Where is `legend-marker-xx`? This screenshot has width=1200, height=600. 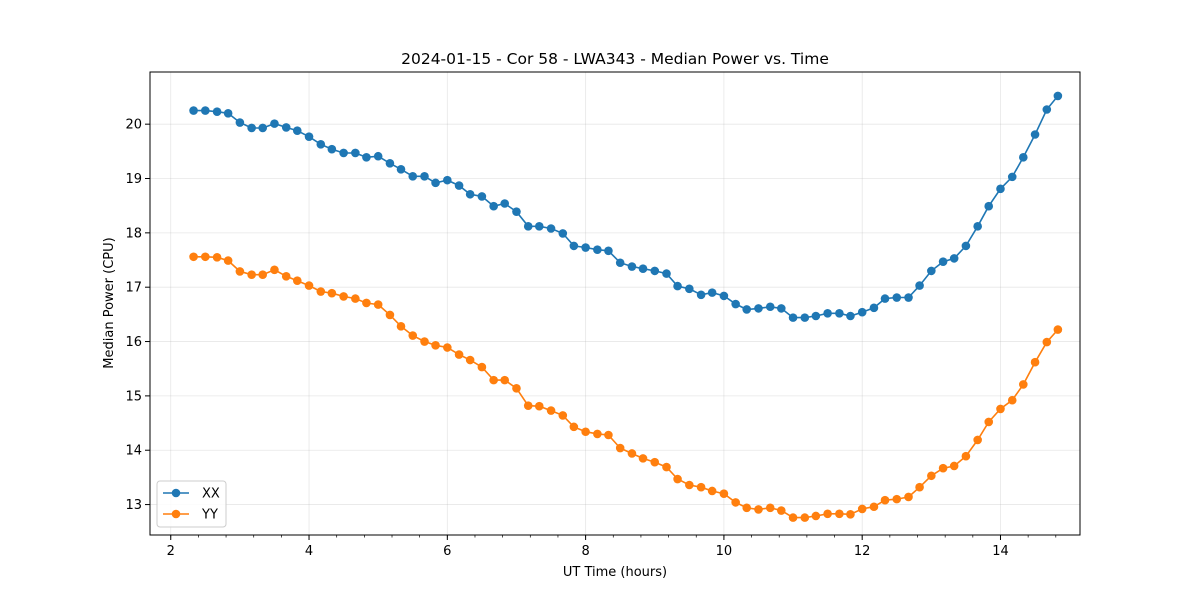 legend-marker-xx is located at coordinates (176, 493).